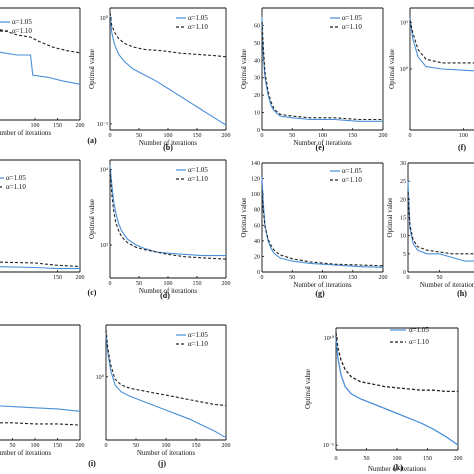 The width and height of the screenshot is (474, 474). Describe the element at coordinates (403, 182) in the screenshot. I see `y-tick-label: 25` at that location.